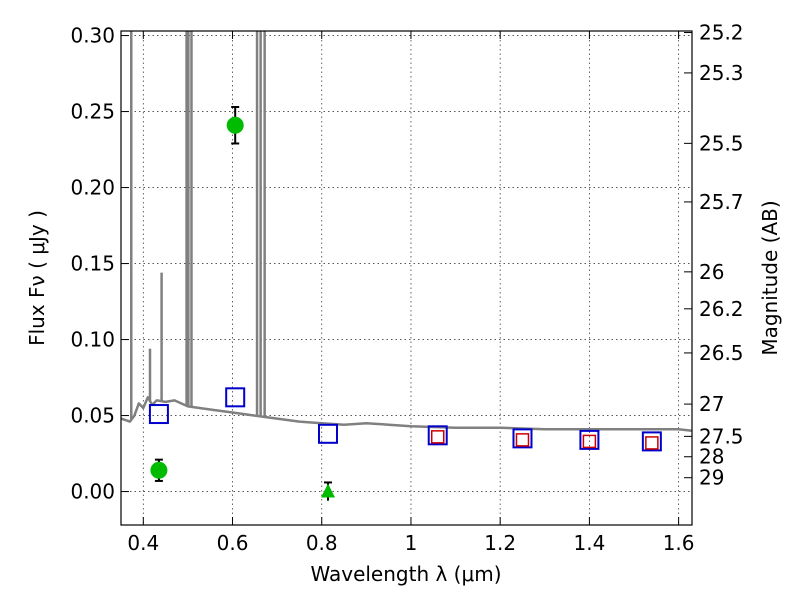  Describe the element at coordinates (92, 112) in the screenshot. I see `y-tick-label: 0.25` at that location.